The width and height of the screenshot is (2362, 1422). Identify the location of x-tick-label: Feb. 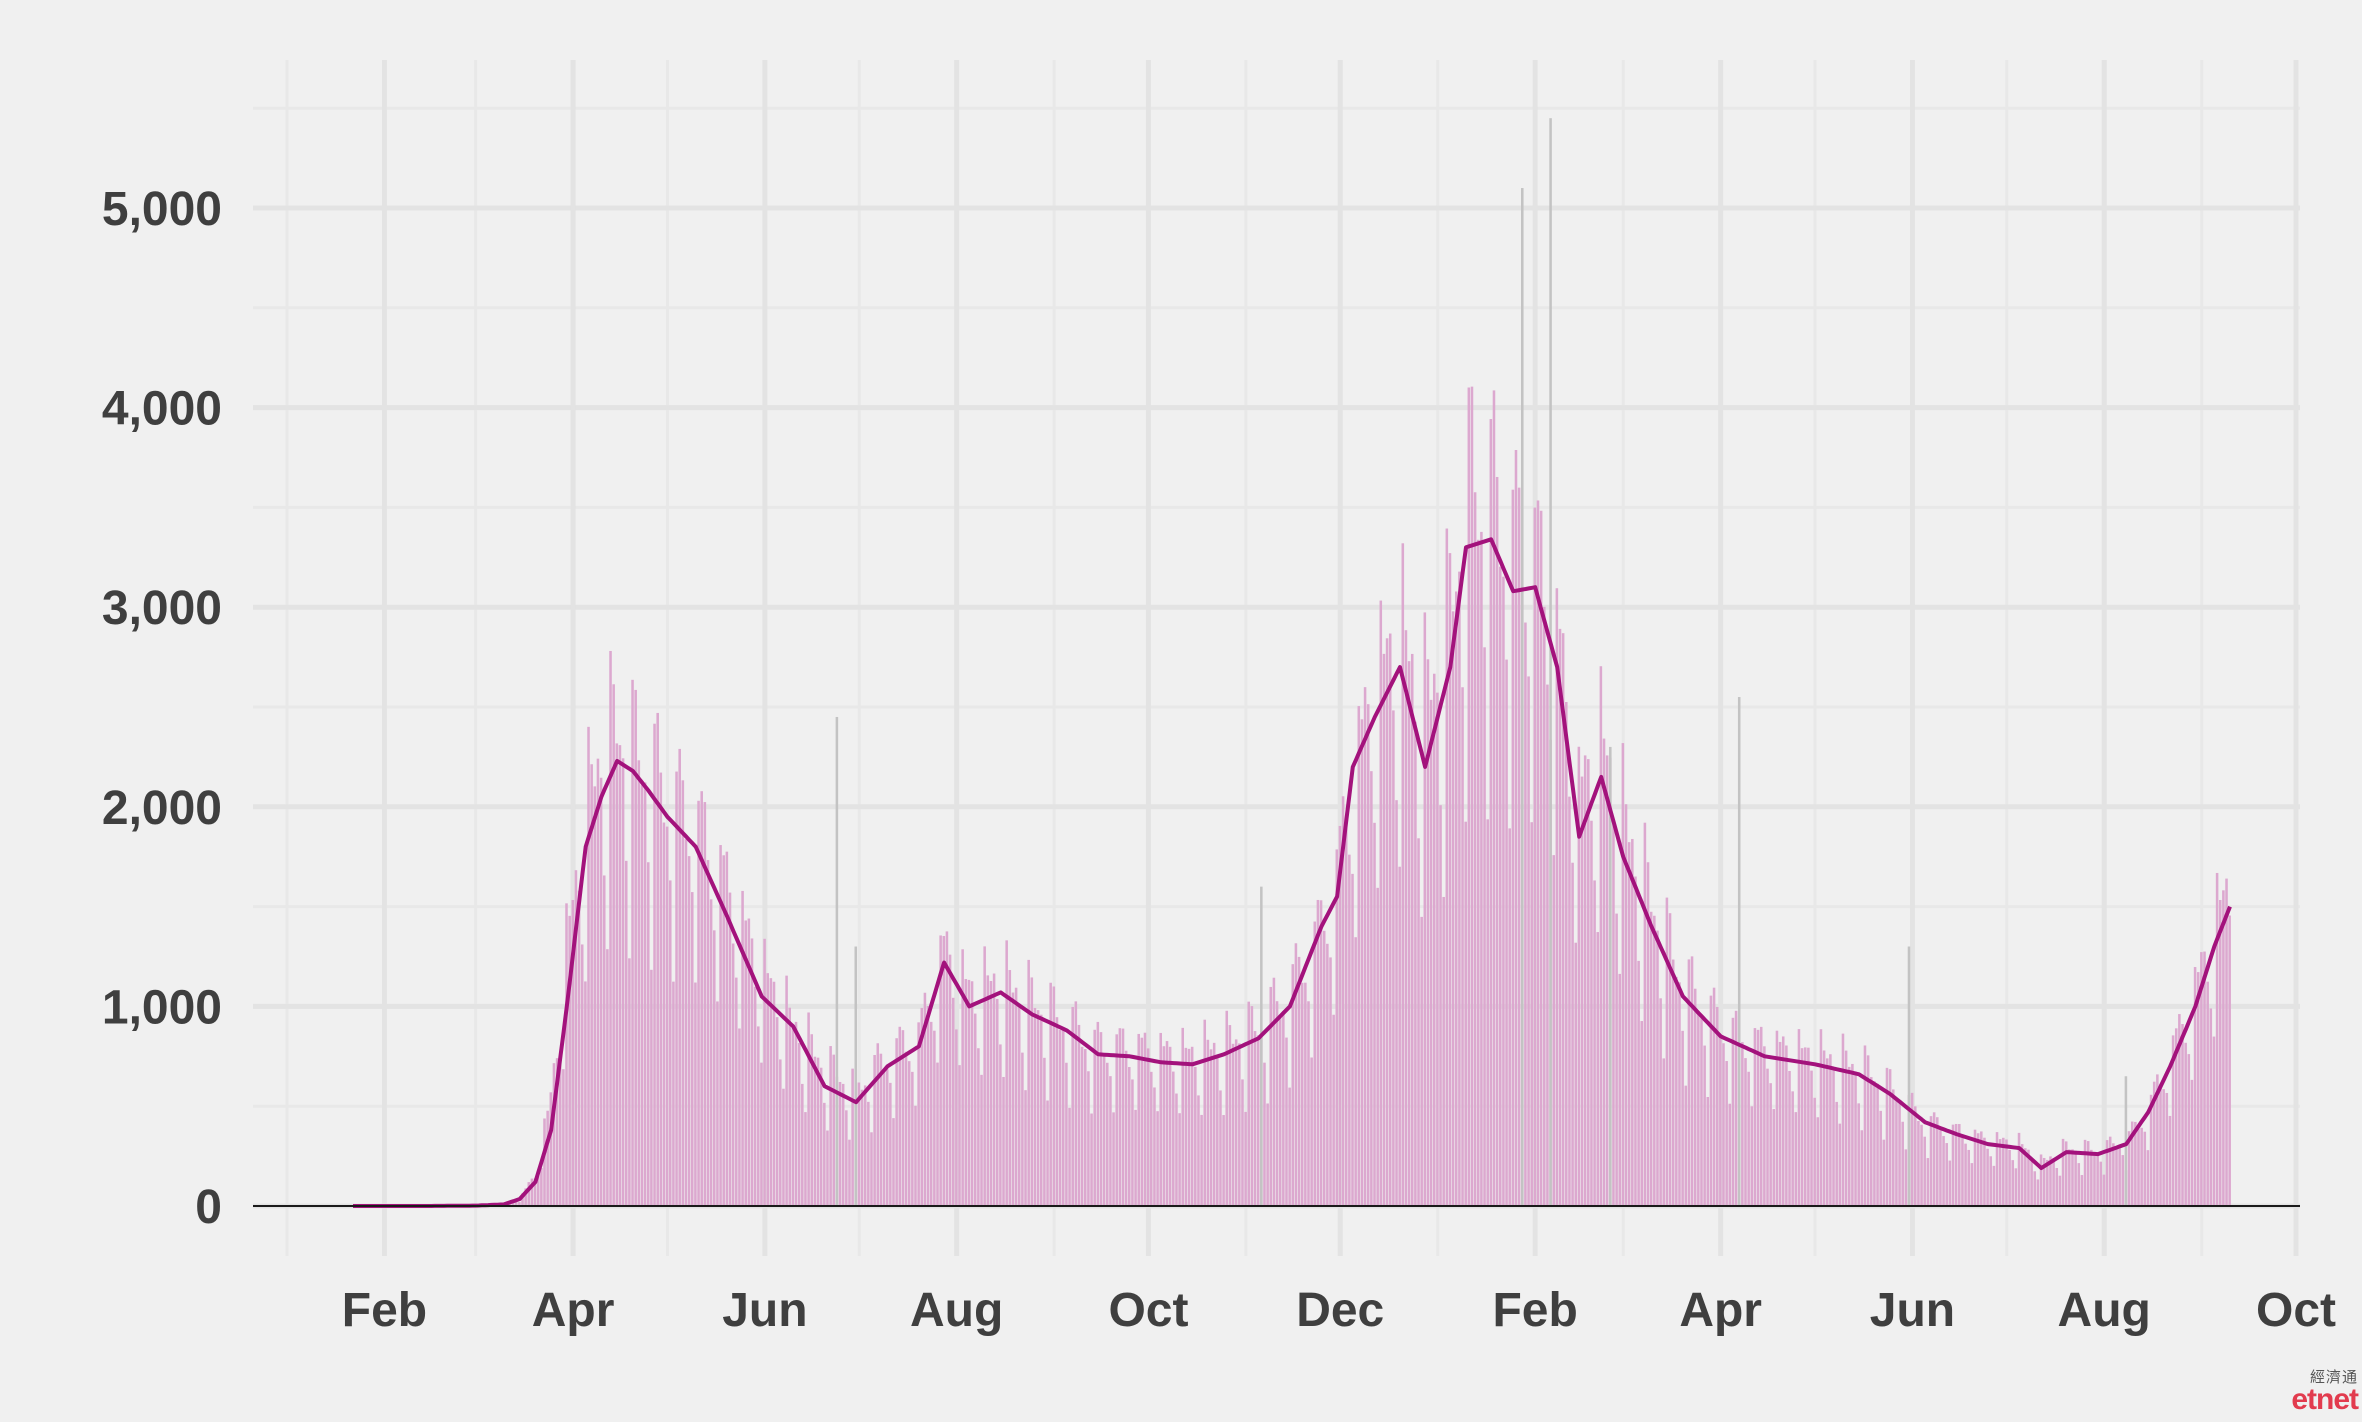
(1534, 1310).